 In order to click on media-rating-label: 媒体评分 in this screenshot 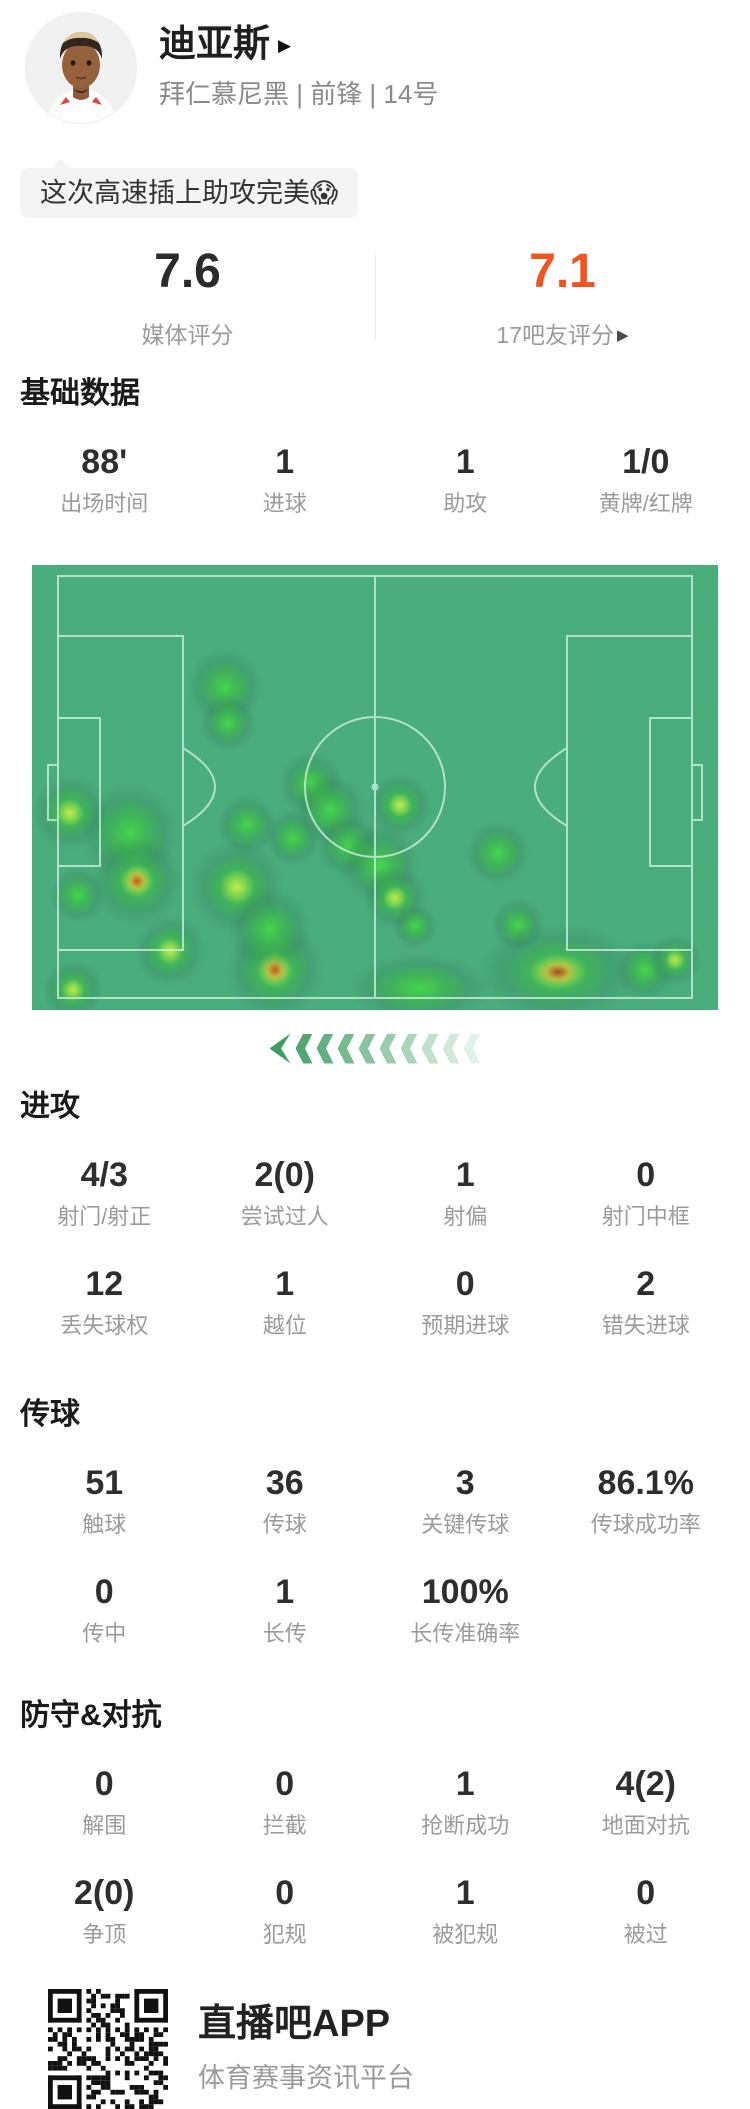, I will do `click(187, 335)`.